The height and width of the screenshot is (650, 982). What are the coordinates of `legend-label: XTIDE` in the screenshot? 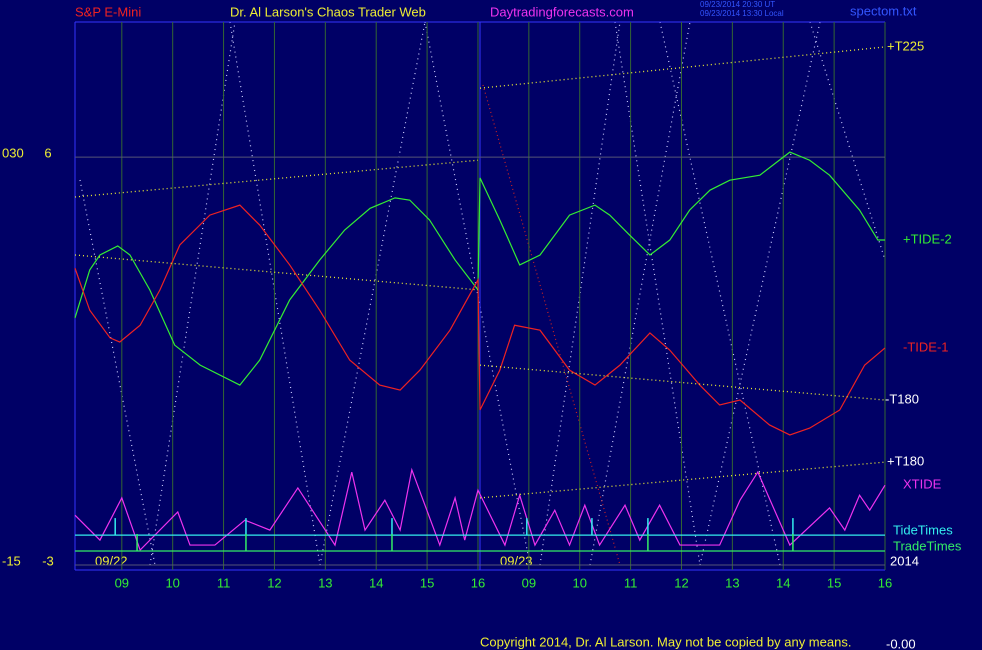 It's located at (922, 484).